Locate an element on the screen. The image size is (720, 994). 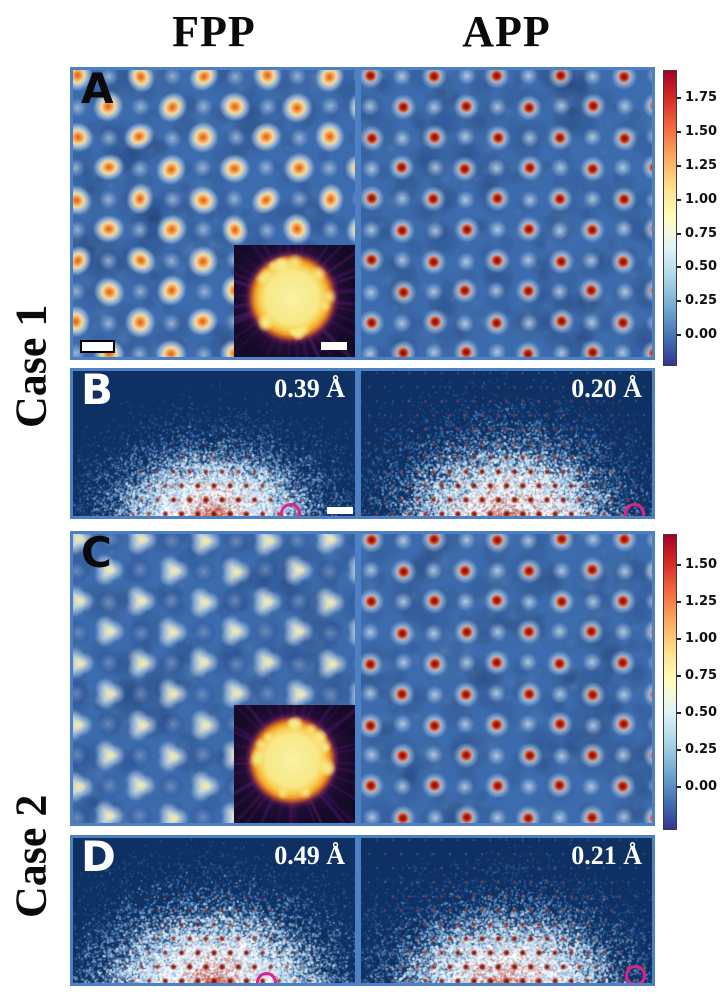
diffraction-image-app-case1 is located at coordinates (506, 443).